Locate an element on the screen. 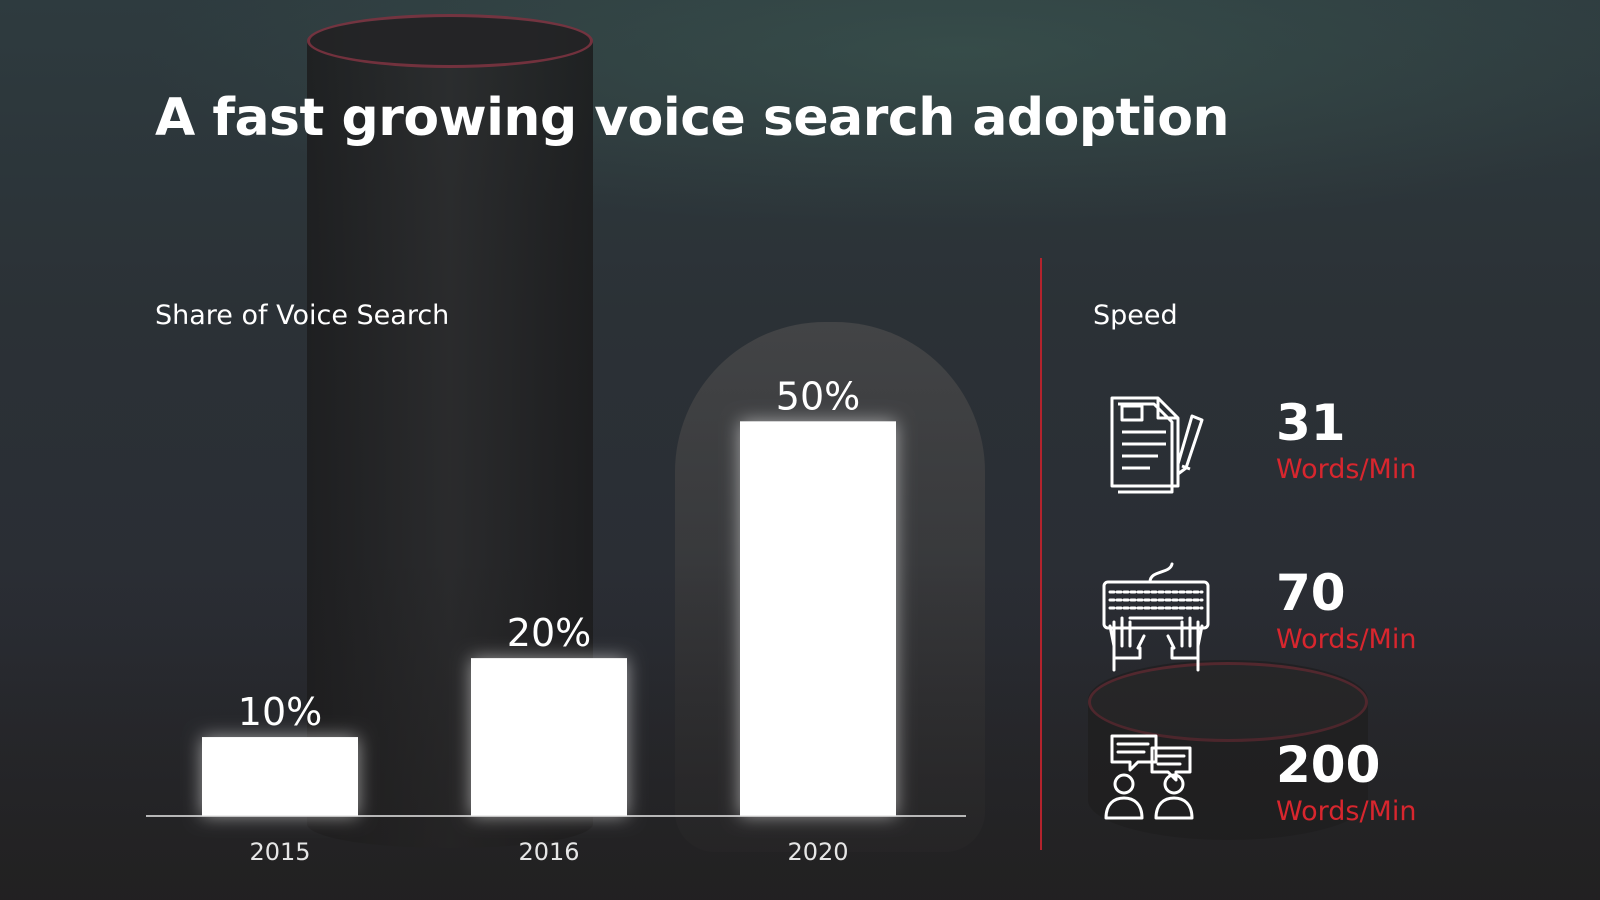 This screenshot has width=1600, height=900. bar-2015 is located at coordinates (280, 776).